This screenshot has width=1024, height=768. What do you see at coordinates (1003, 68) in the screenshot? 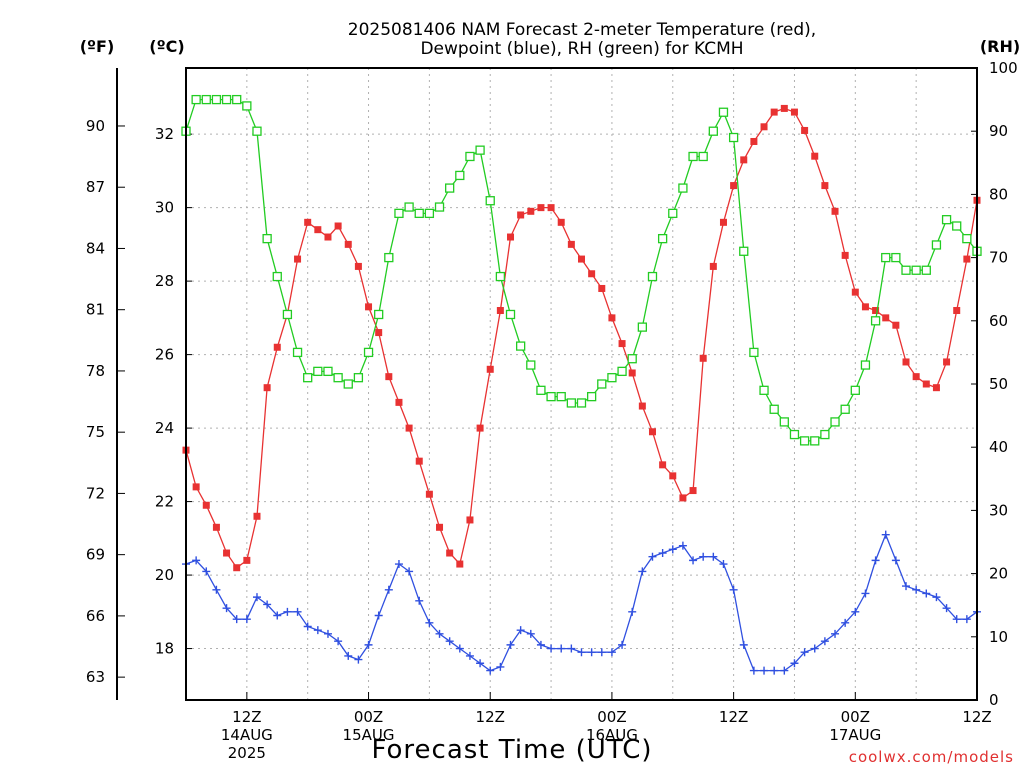
I see `rh-tick-label: 100` at bounding box center [1003, 68].